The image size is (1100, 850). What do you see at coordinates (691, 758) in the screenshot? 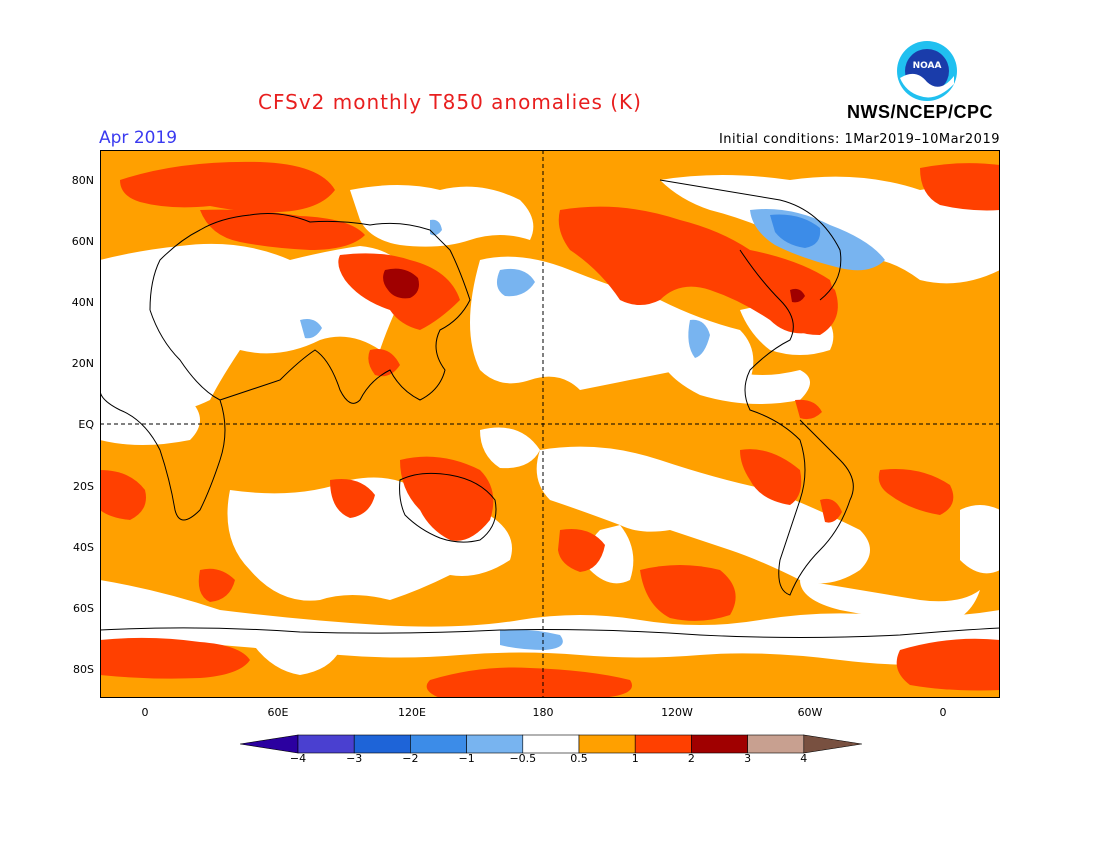
I see `colorbar-tick-label: 2` at bounding box center [691, 758].